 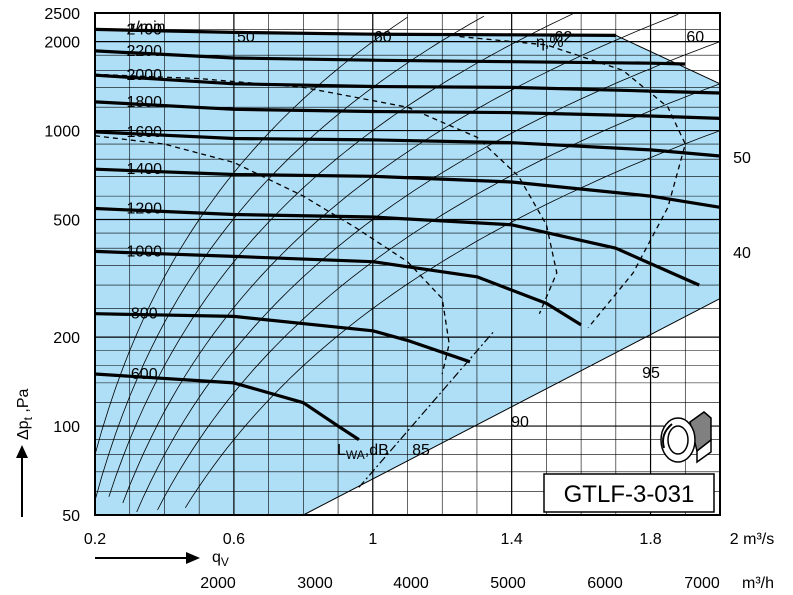 What do you see at coordinates (512, 539) in the screenshot?
I see `x-tick-label: 1.4` at bounding box center [512, 539].